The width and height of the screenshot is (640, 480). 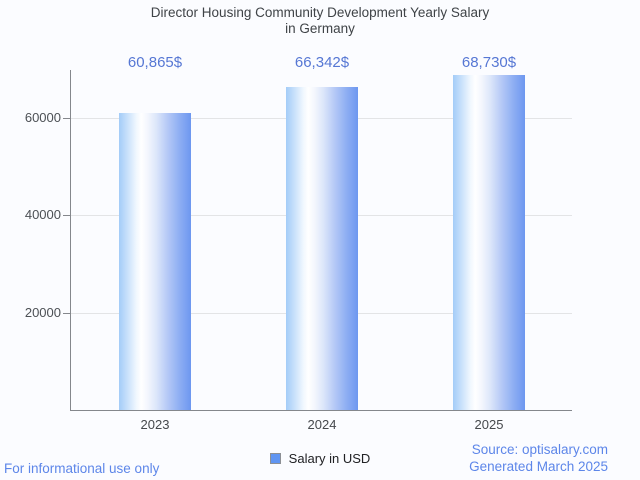 I want to click on source-text: Source: optisalary.com, so click(x=539, y=449).